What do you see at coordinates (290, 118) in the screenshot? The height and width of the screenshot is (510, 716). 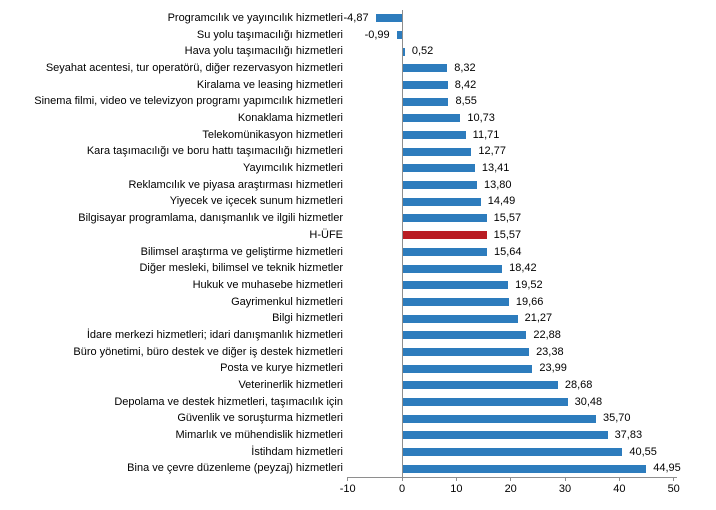 I see `category-label: Konaklama hizmetleri` at bounding box center [290, 118].